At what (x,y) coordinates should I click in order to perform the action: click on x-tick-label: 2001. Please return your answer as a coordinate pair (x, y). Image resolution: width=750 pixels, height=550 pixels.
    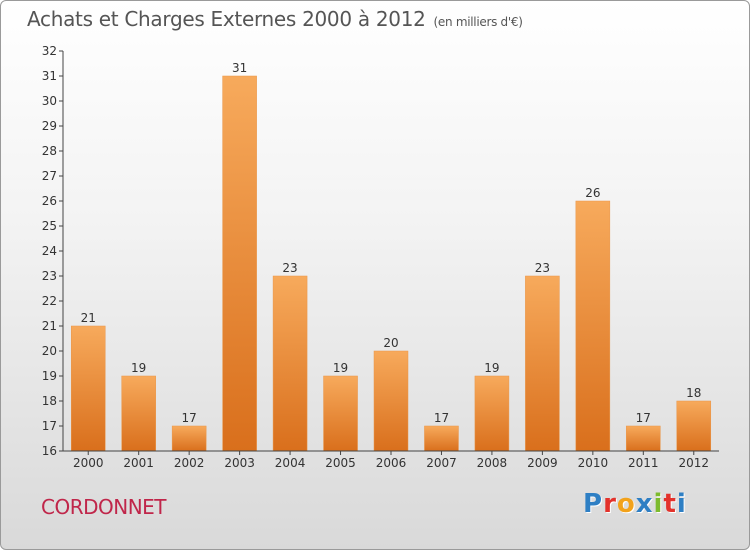
    Looking at the image, I should click on (138, 463).